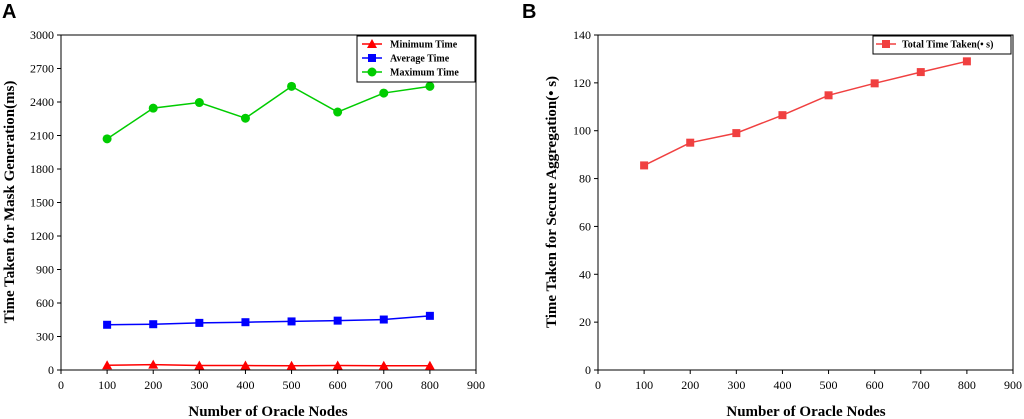 Image resolution: width=1024 pixels, height=419 pixels. What do you see at coordinates (42, 136) in the screenshot?
I see `y-tick-label: 2100` at bounding box center [42, 136].